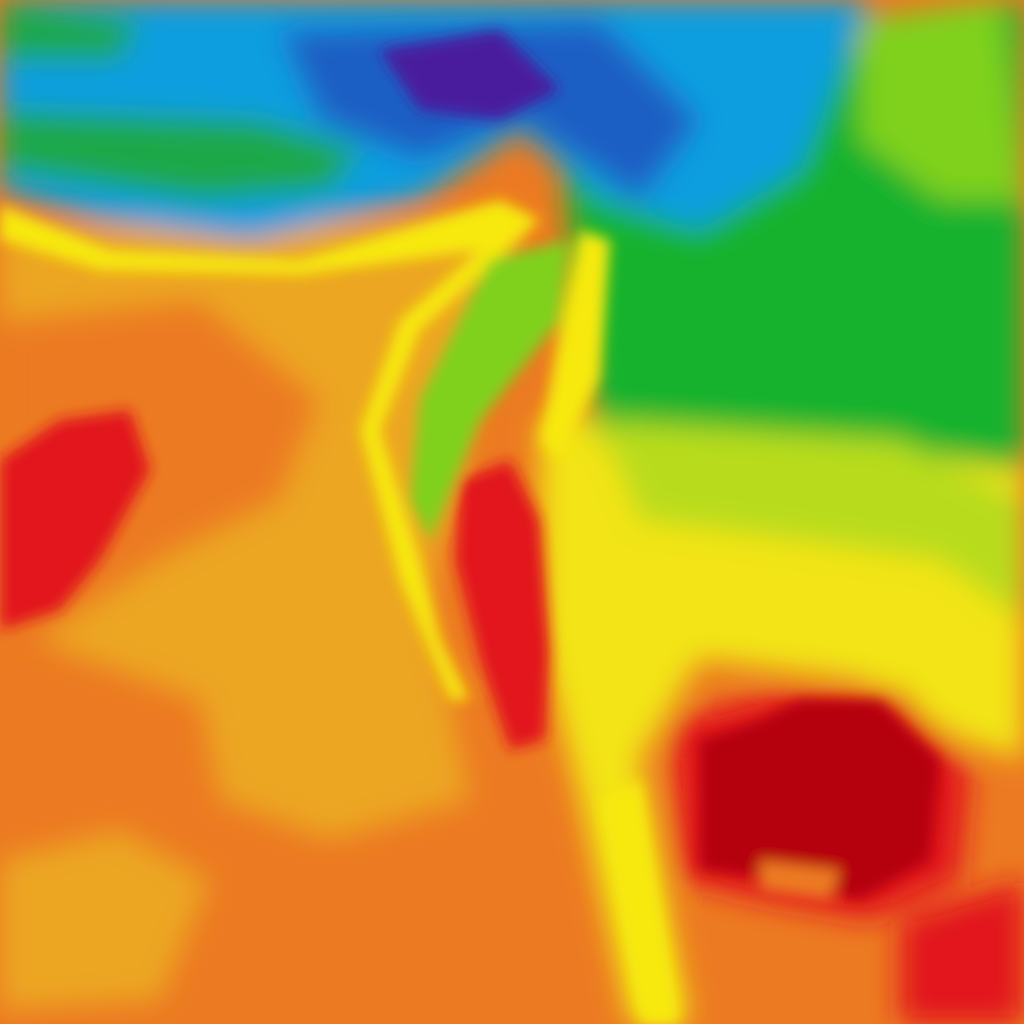 This screenshot has height=1024, width=1024. What do you see at coordinates (470, 75) in the screenshot?
I see `blob-purple` at bounding box center [470, 75].